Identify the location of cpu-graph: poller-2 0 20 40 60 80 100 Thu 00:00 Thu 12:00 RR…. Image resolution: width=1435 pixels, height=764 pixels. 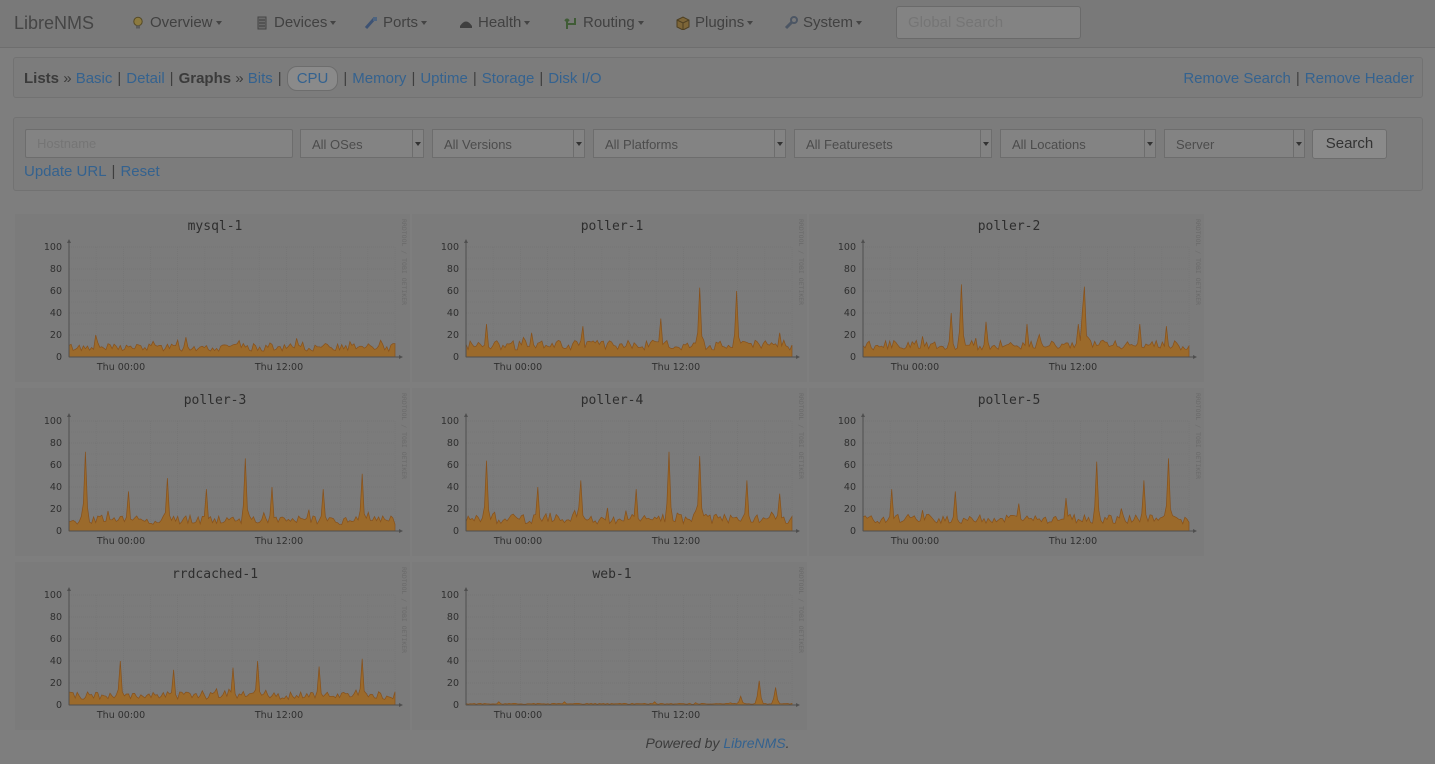
(1006, 298).